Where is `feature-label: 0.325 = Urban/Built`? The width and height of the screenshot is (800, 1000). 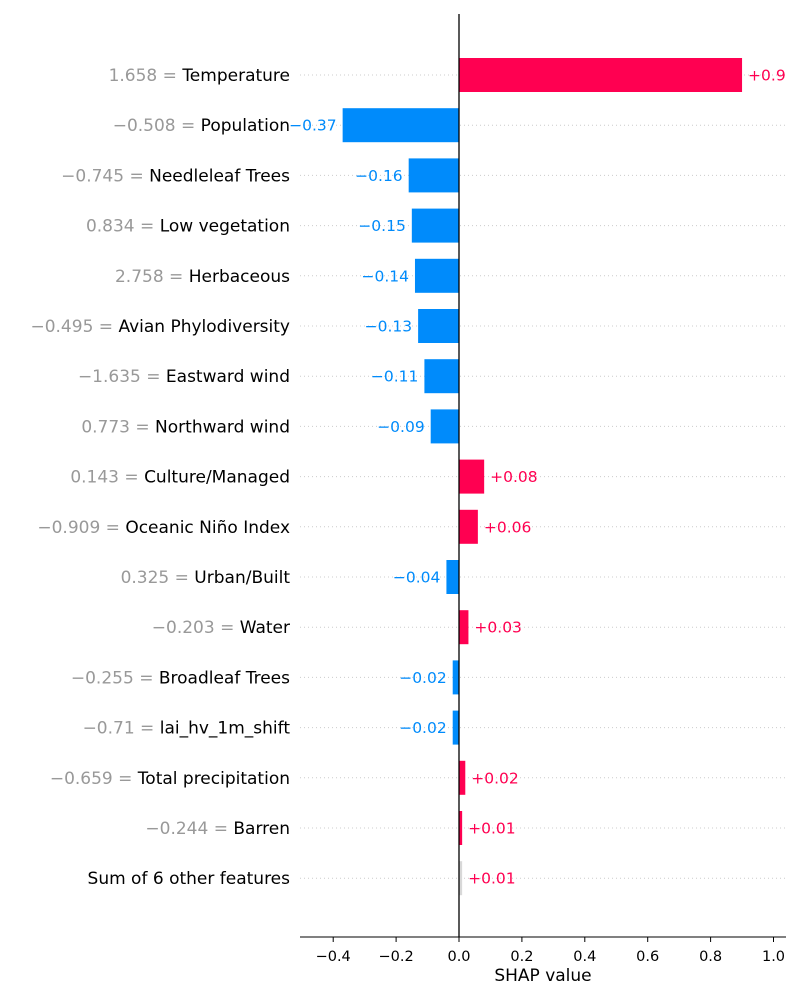
feature-label: 0.325 = Urban/Built is located at coordinates (206, 578).